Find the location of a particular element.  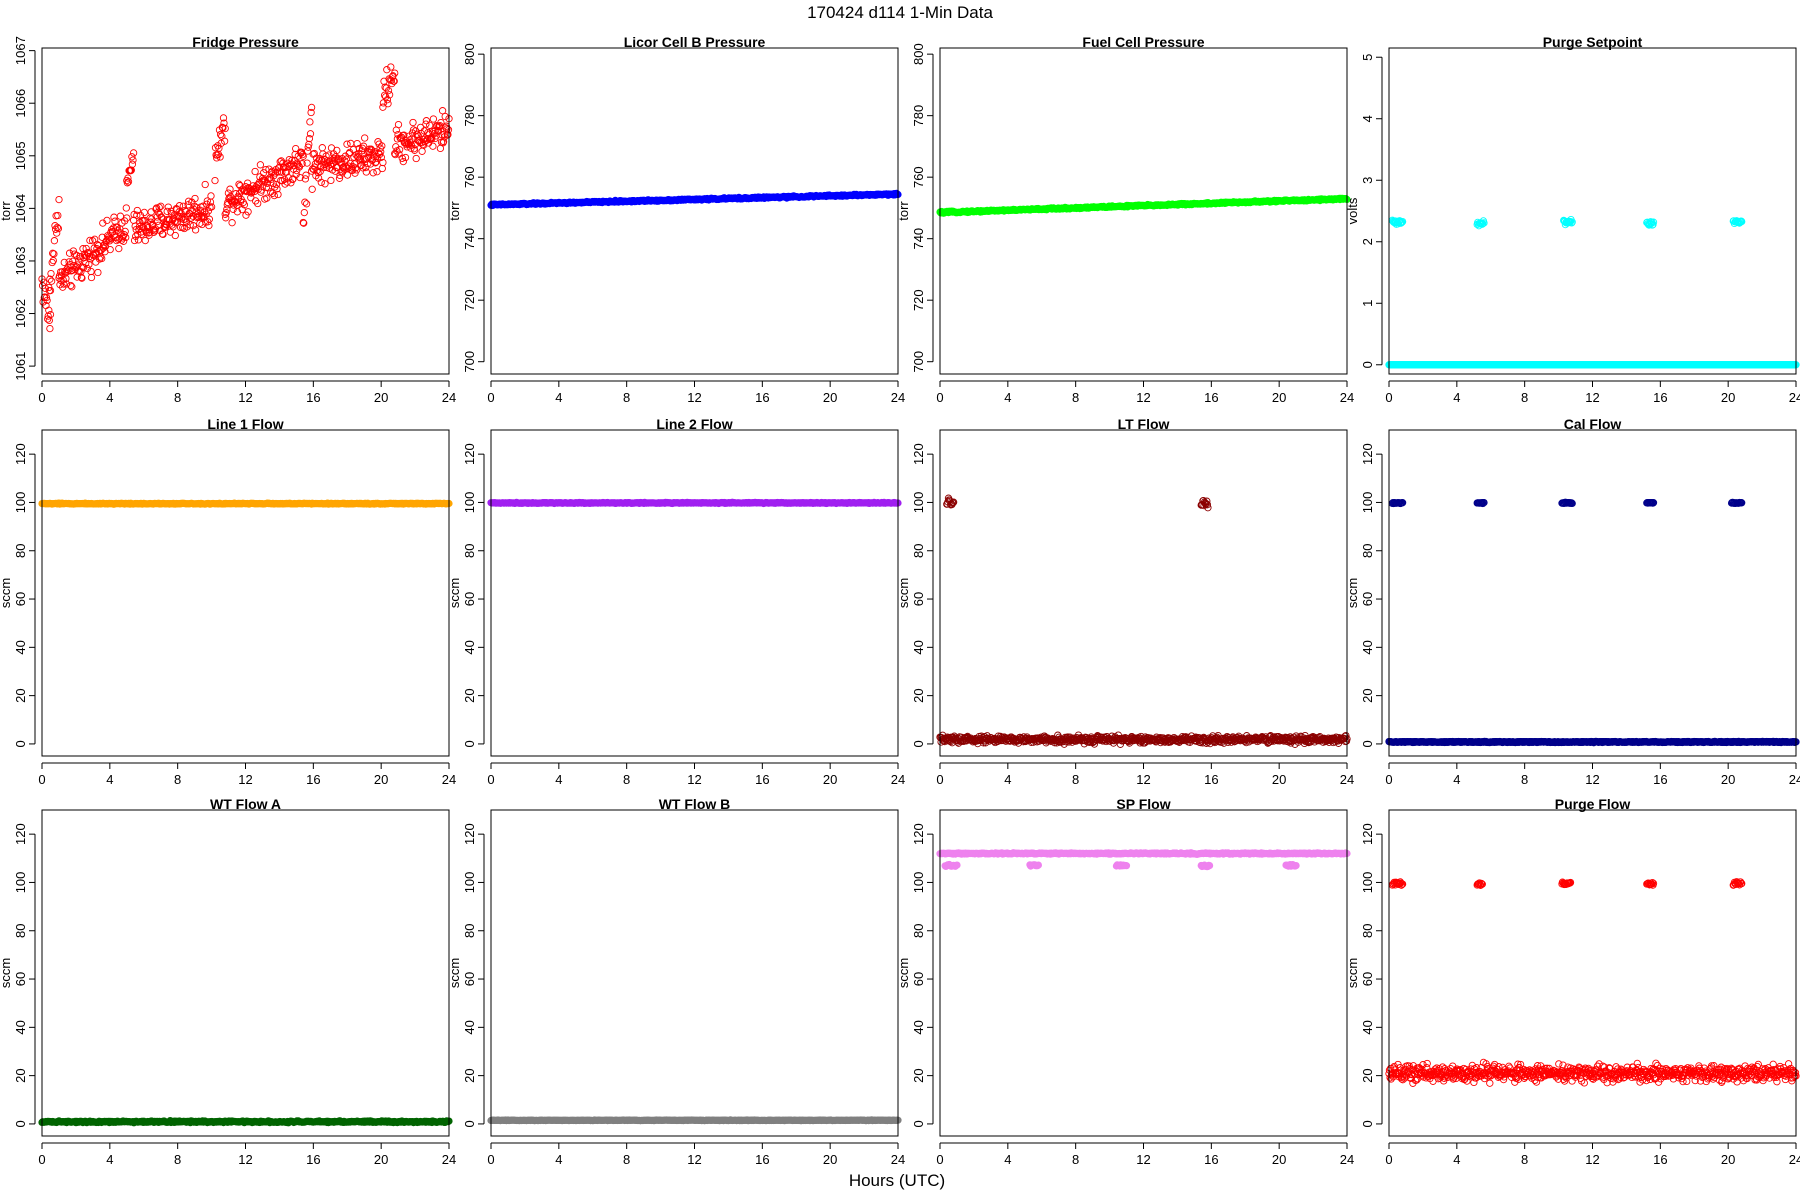

y-tick-label: 80 is located at coordinates (20, 551).